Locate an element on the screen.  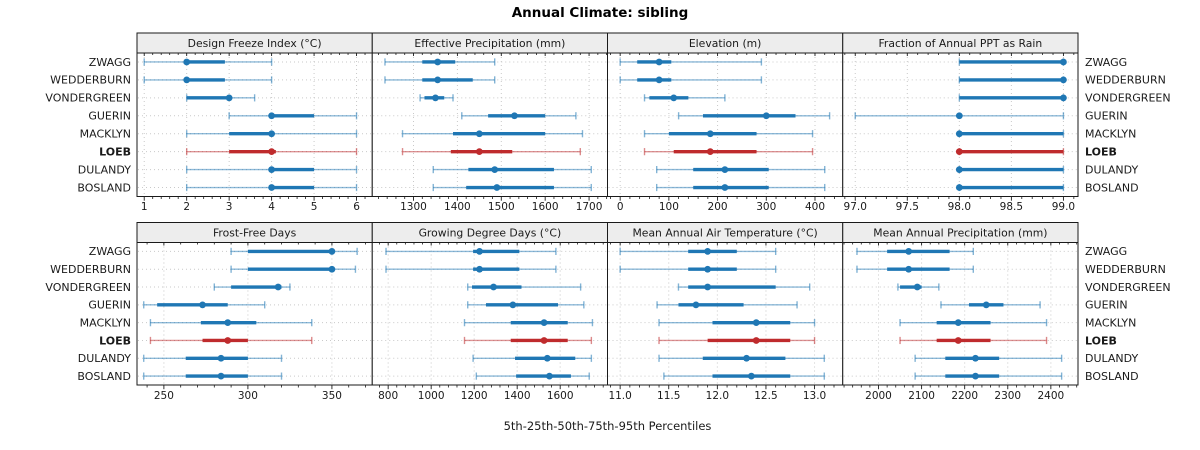
site-label-left: MACKLYN is located at coordinates (105, 322).